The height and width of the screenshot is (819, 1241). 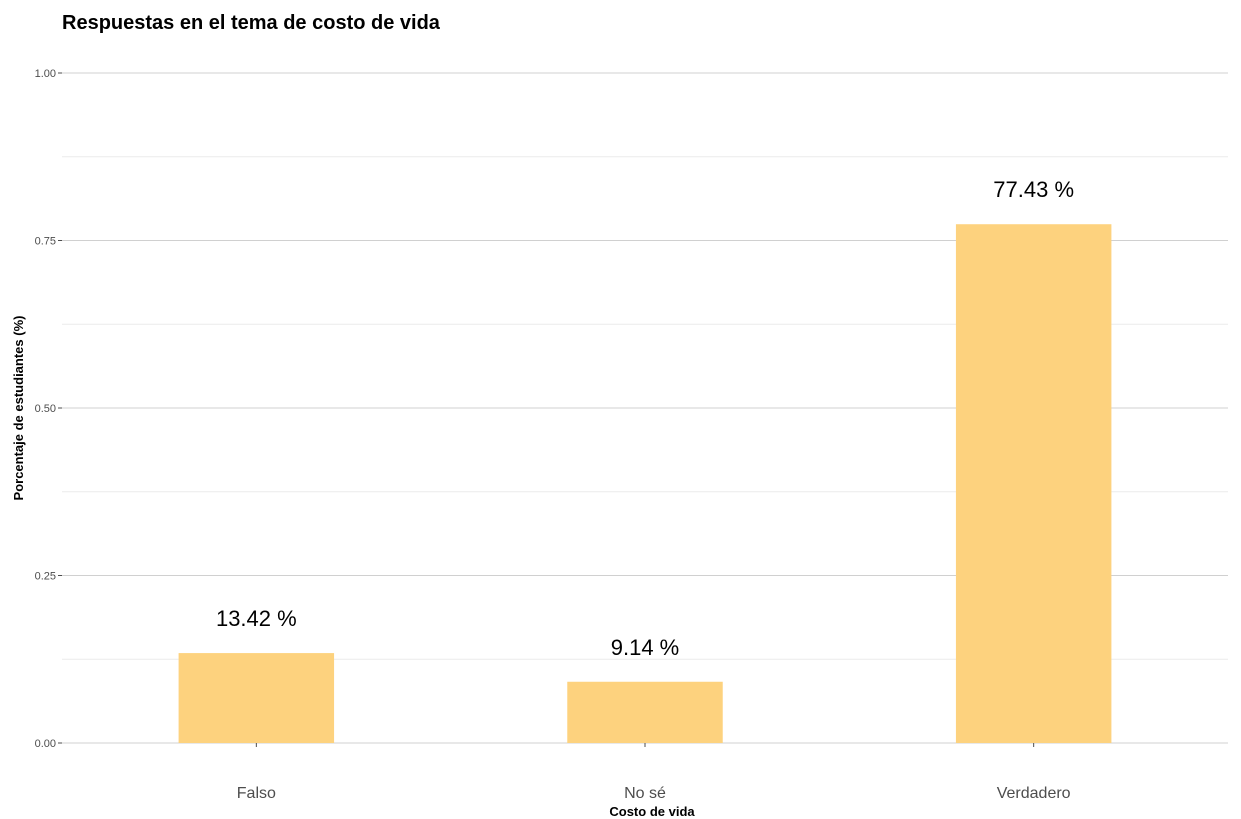 I want to click on bar-value-label: 9.14 %, so click(x=645, y=647).